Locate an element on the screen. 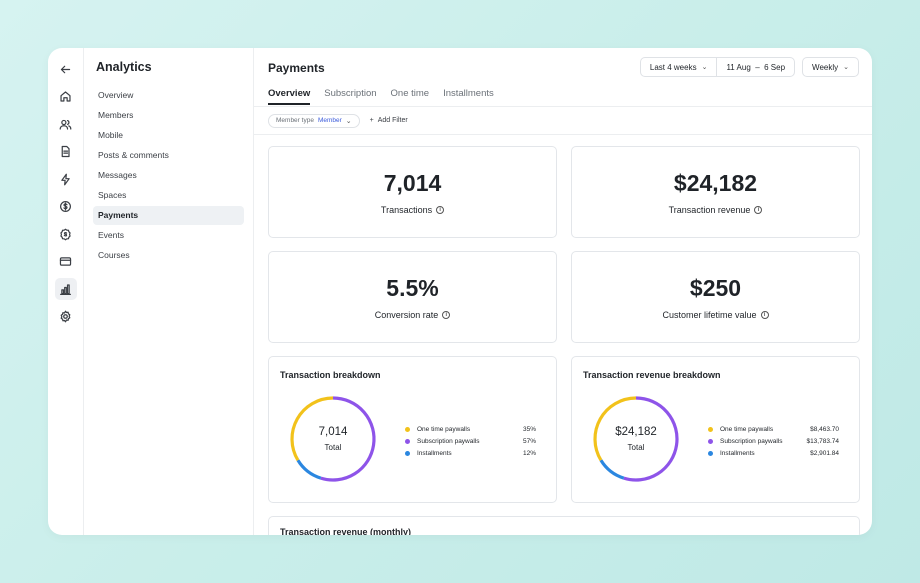 The height and width of the screenshot is (583, 920). users-icon is located at coordinates (66, 124).